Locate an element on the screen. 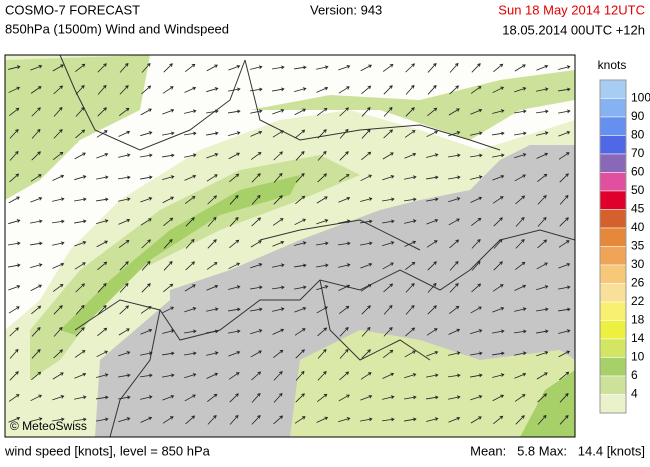  legend-label: 10 is located at coordinates (638, 357).